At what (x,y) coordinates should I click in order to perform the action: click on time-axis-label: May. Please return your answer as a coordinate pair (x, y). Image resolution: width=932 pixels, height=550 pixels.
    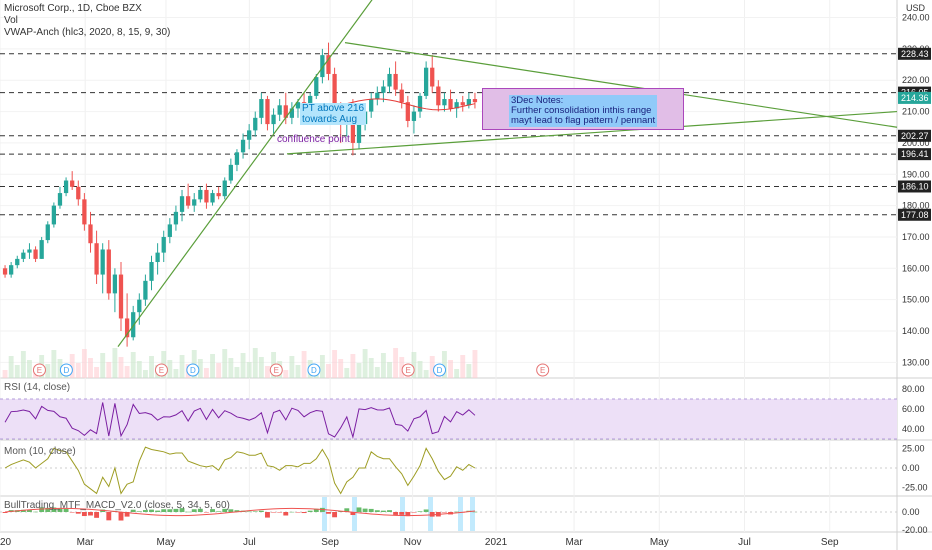
    Looking at the image, I should click on (165, 542).